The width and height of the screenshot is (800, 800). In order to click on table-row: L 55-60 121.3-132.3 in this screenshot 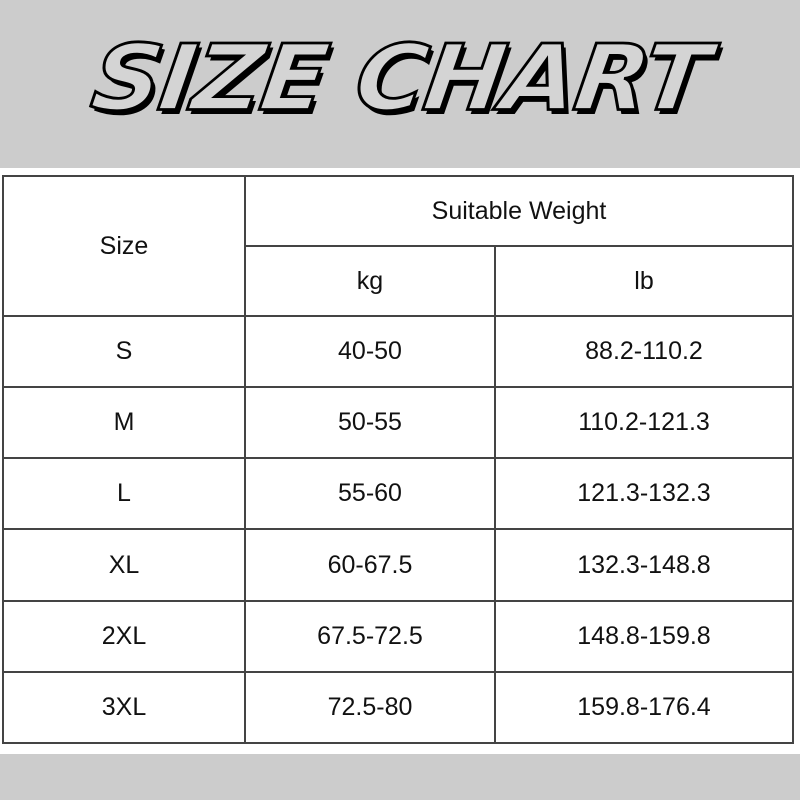, I will do `click(398, 494)`.